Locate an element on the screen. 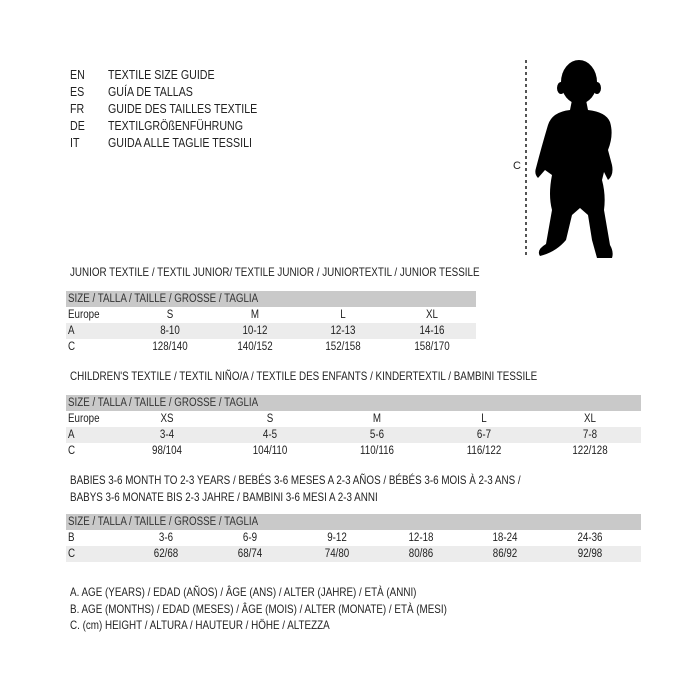 The image size is (700, 700). lang-row-en: EN is located at coordinates (79, 74).